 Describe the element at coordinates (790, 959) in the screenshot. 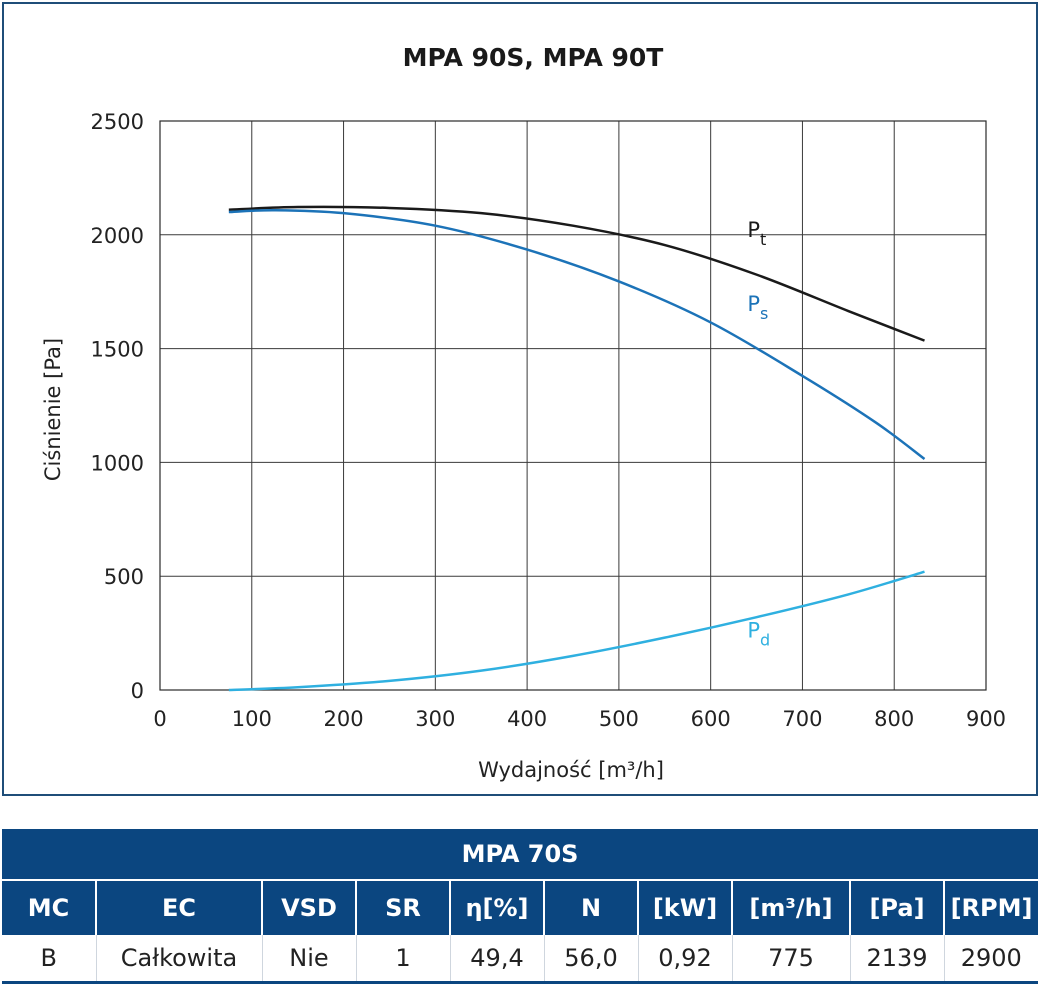

I see `cell-airflow: 775` at that location.